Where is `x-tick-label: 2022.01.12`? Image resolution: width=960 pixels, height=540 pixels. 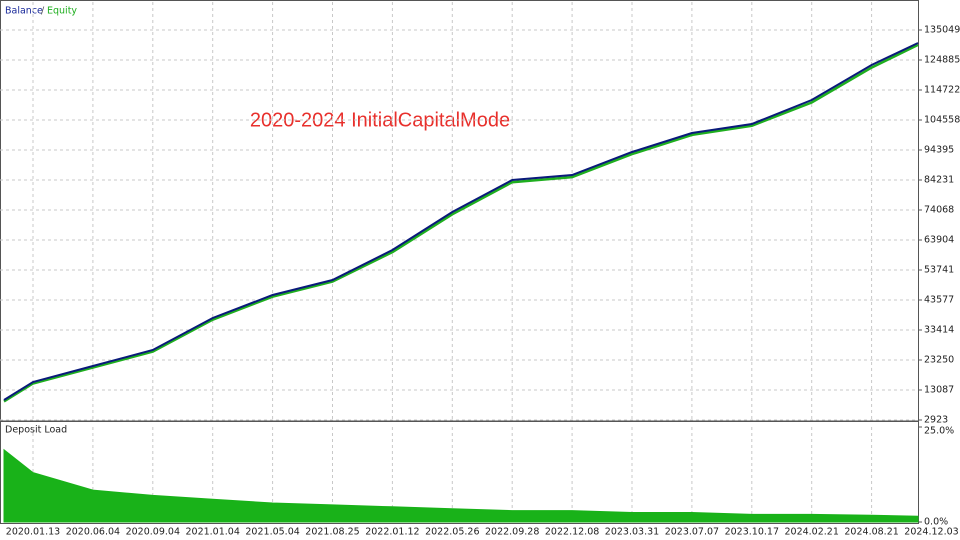 x-tick-label: 2022.01.12 is located at coordinates (392, 532).